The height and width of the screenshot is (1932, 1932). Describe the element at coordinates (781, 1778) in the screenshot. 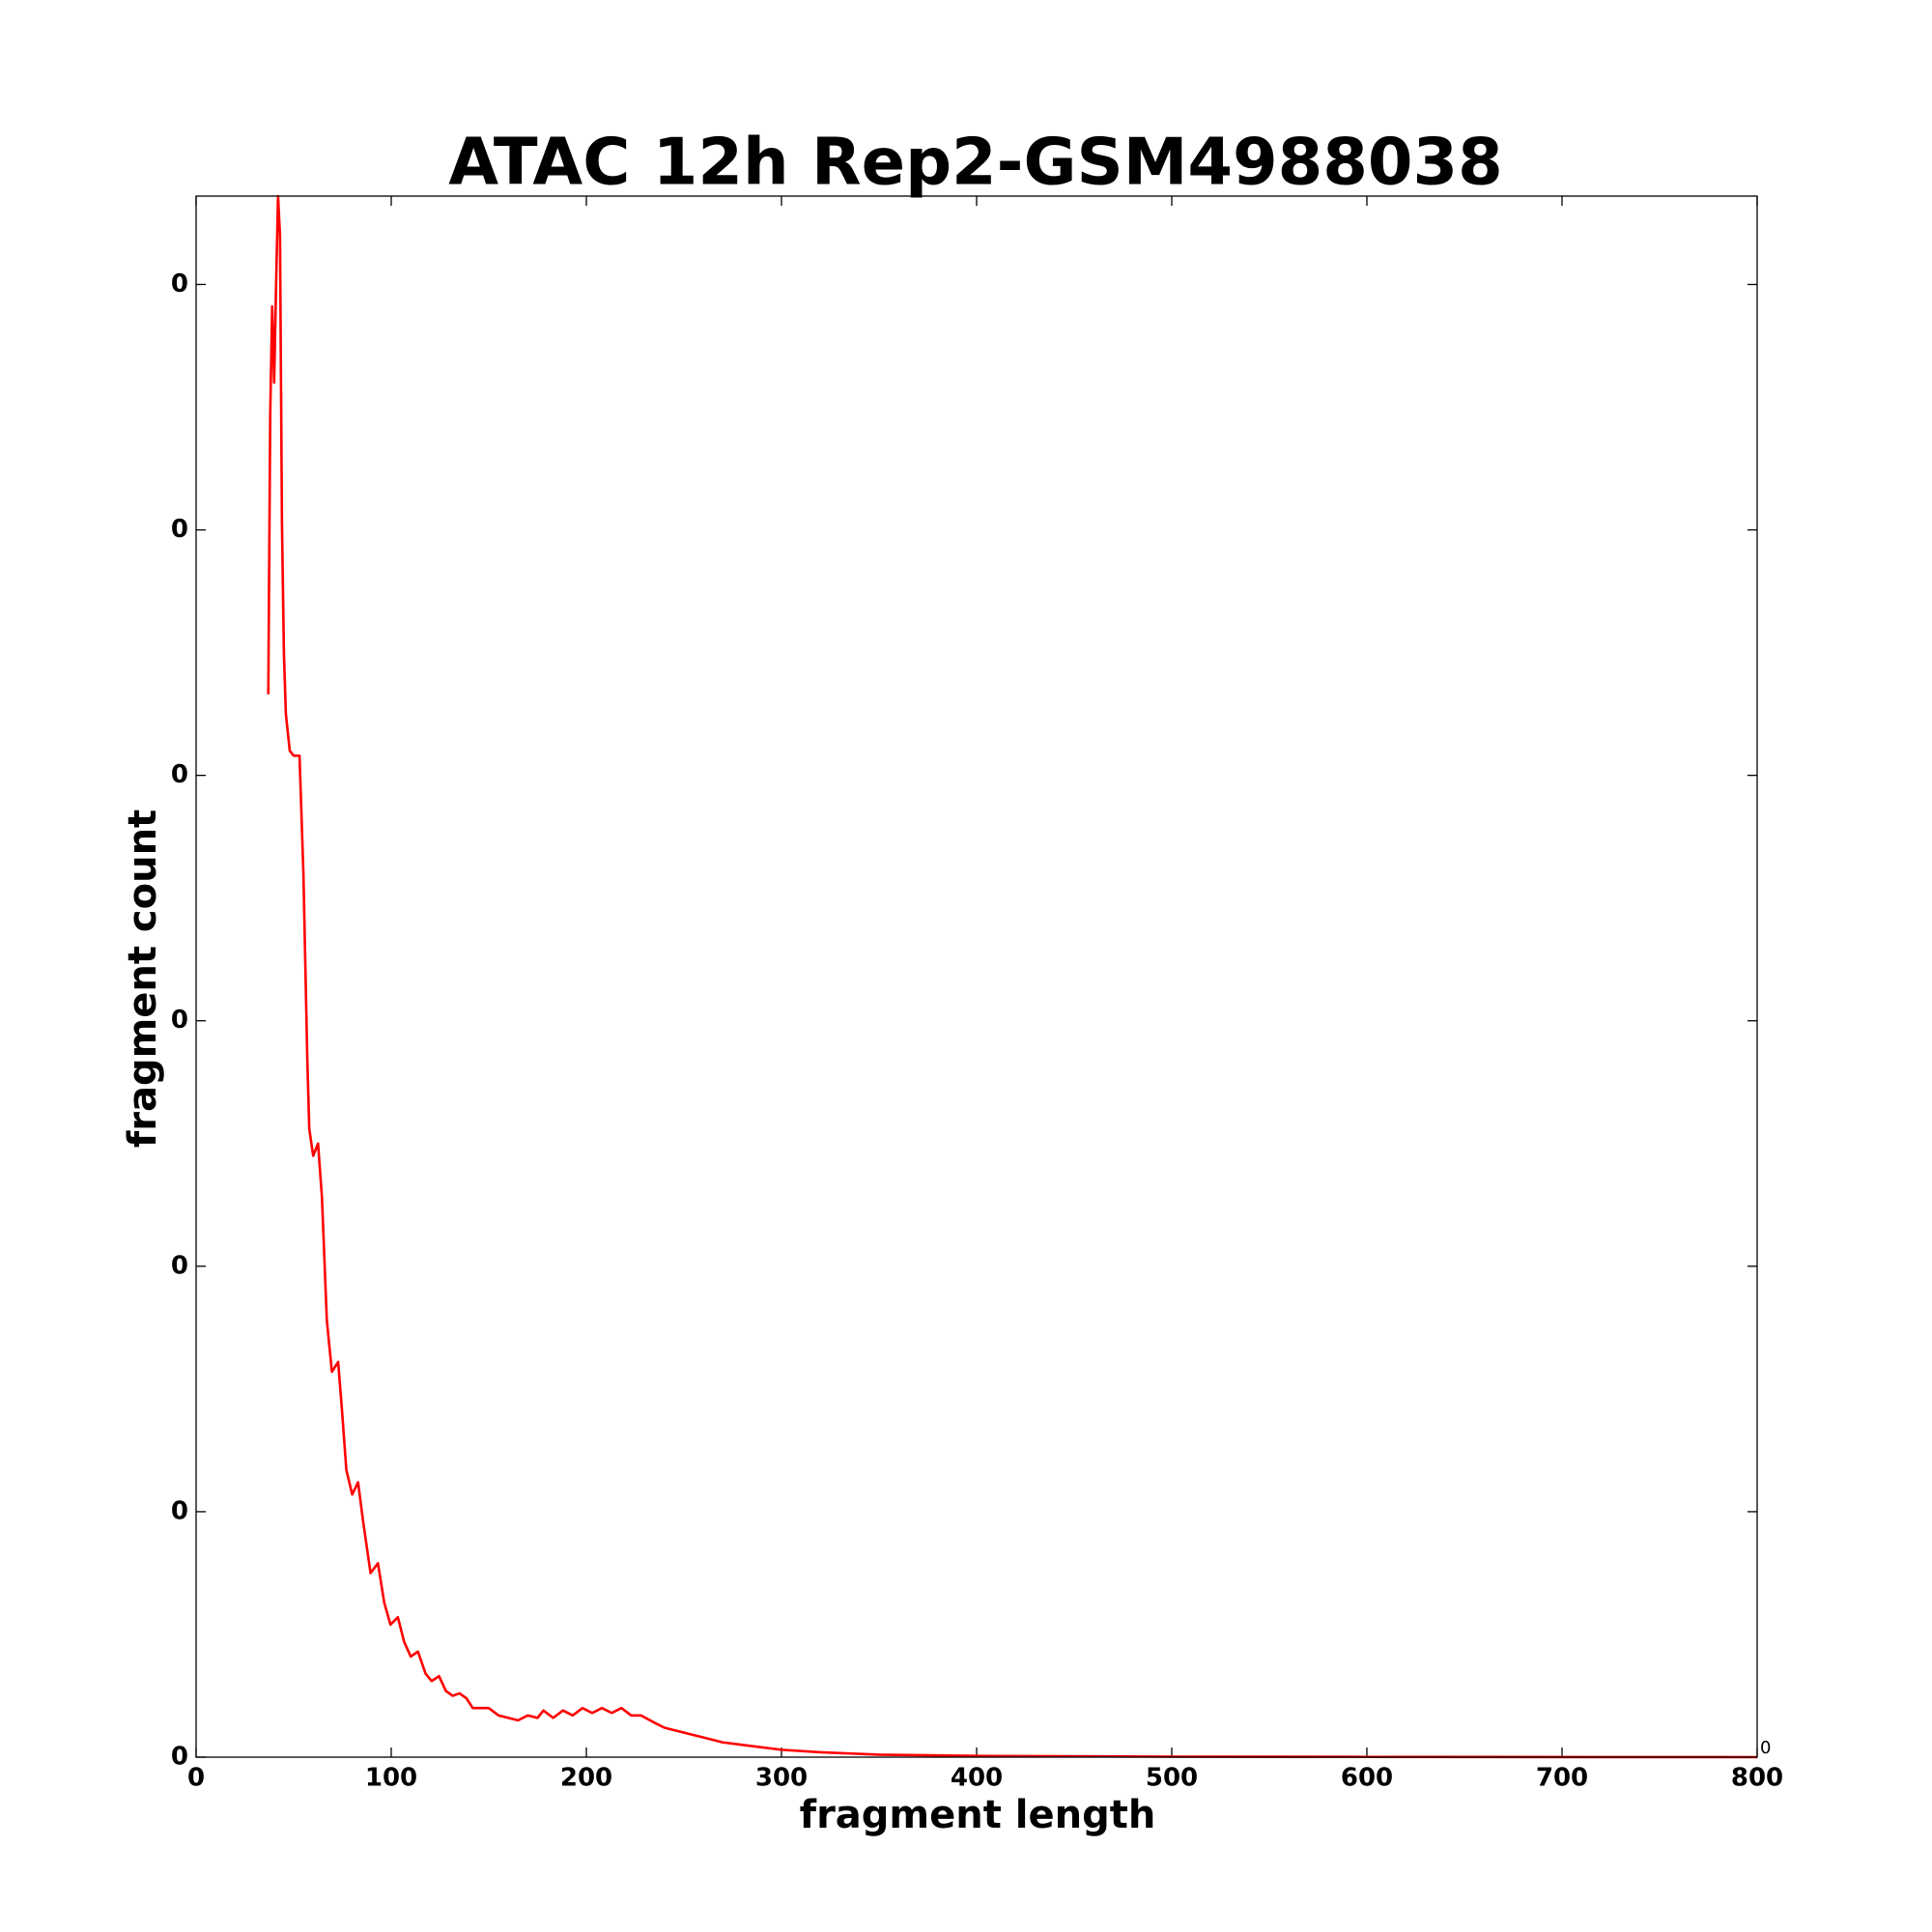

I see `x-tick-label: 300` at that location.